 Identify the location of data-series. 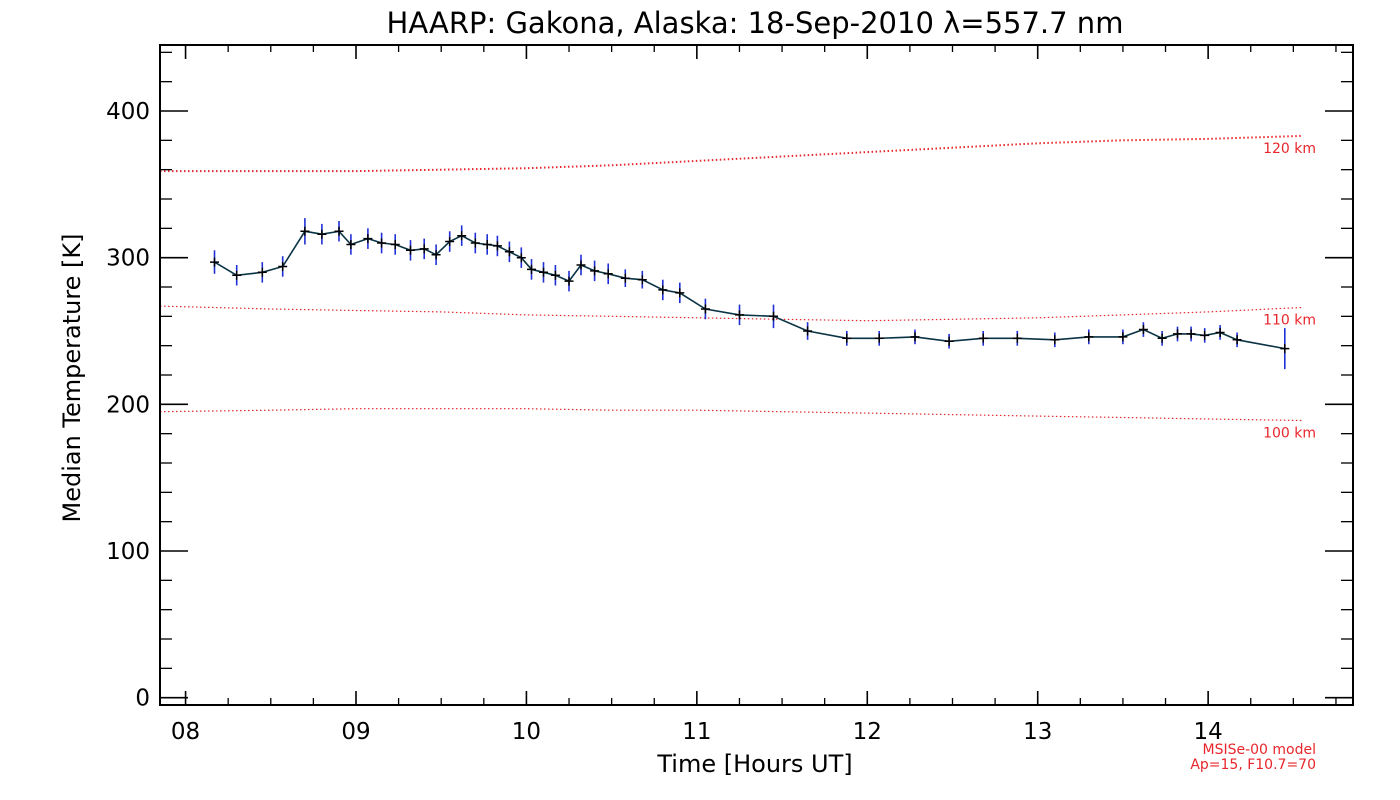
(750, 294).